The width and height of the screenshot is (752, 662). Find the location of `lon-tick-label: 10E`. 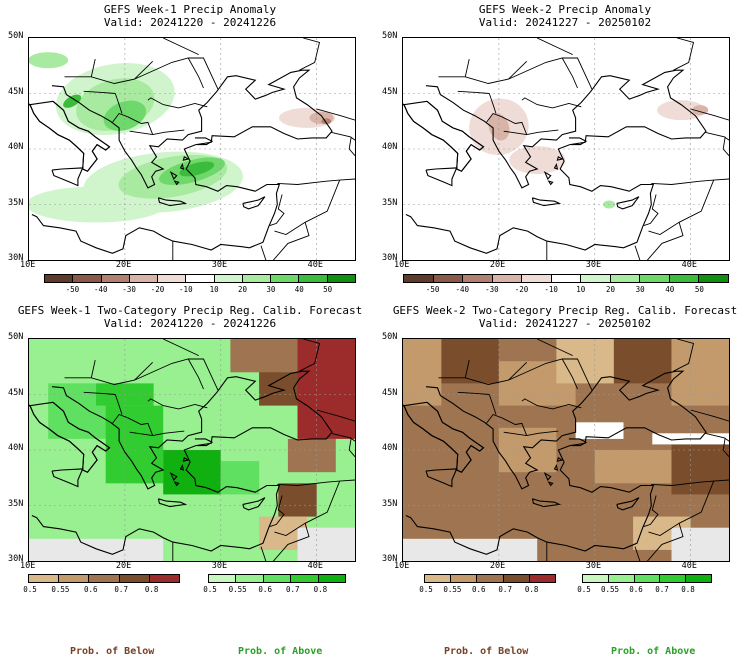

lon-tick-label: 10E is located at coordinates (28, 265).